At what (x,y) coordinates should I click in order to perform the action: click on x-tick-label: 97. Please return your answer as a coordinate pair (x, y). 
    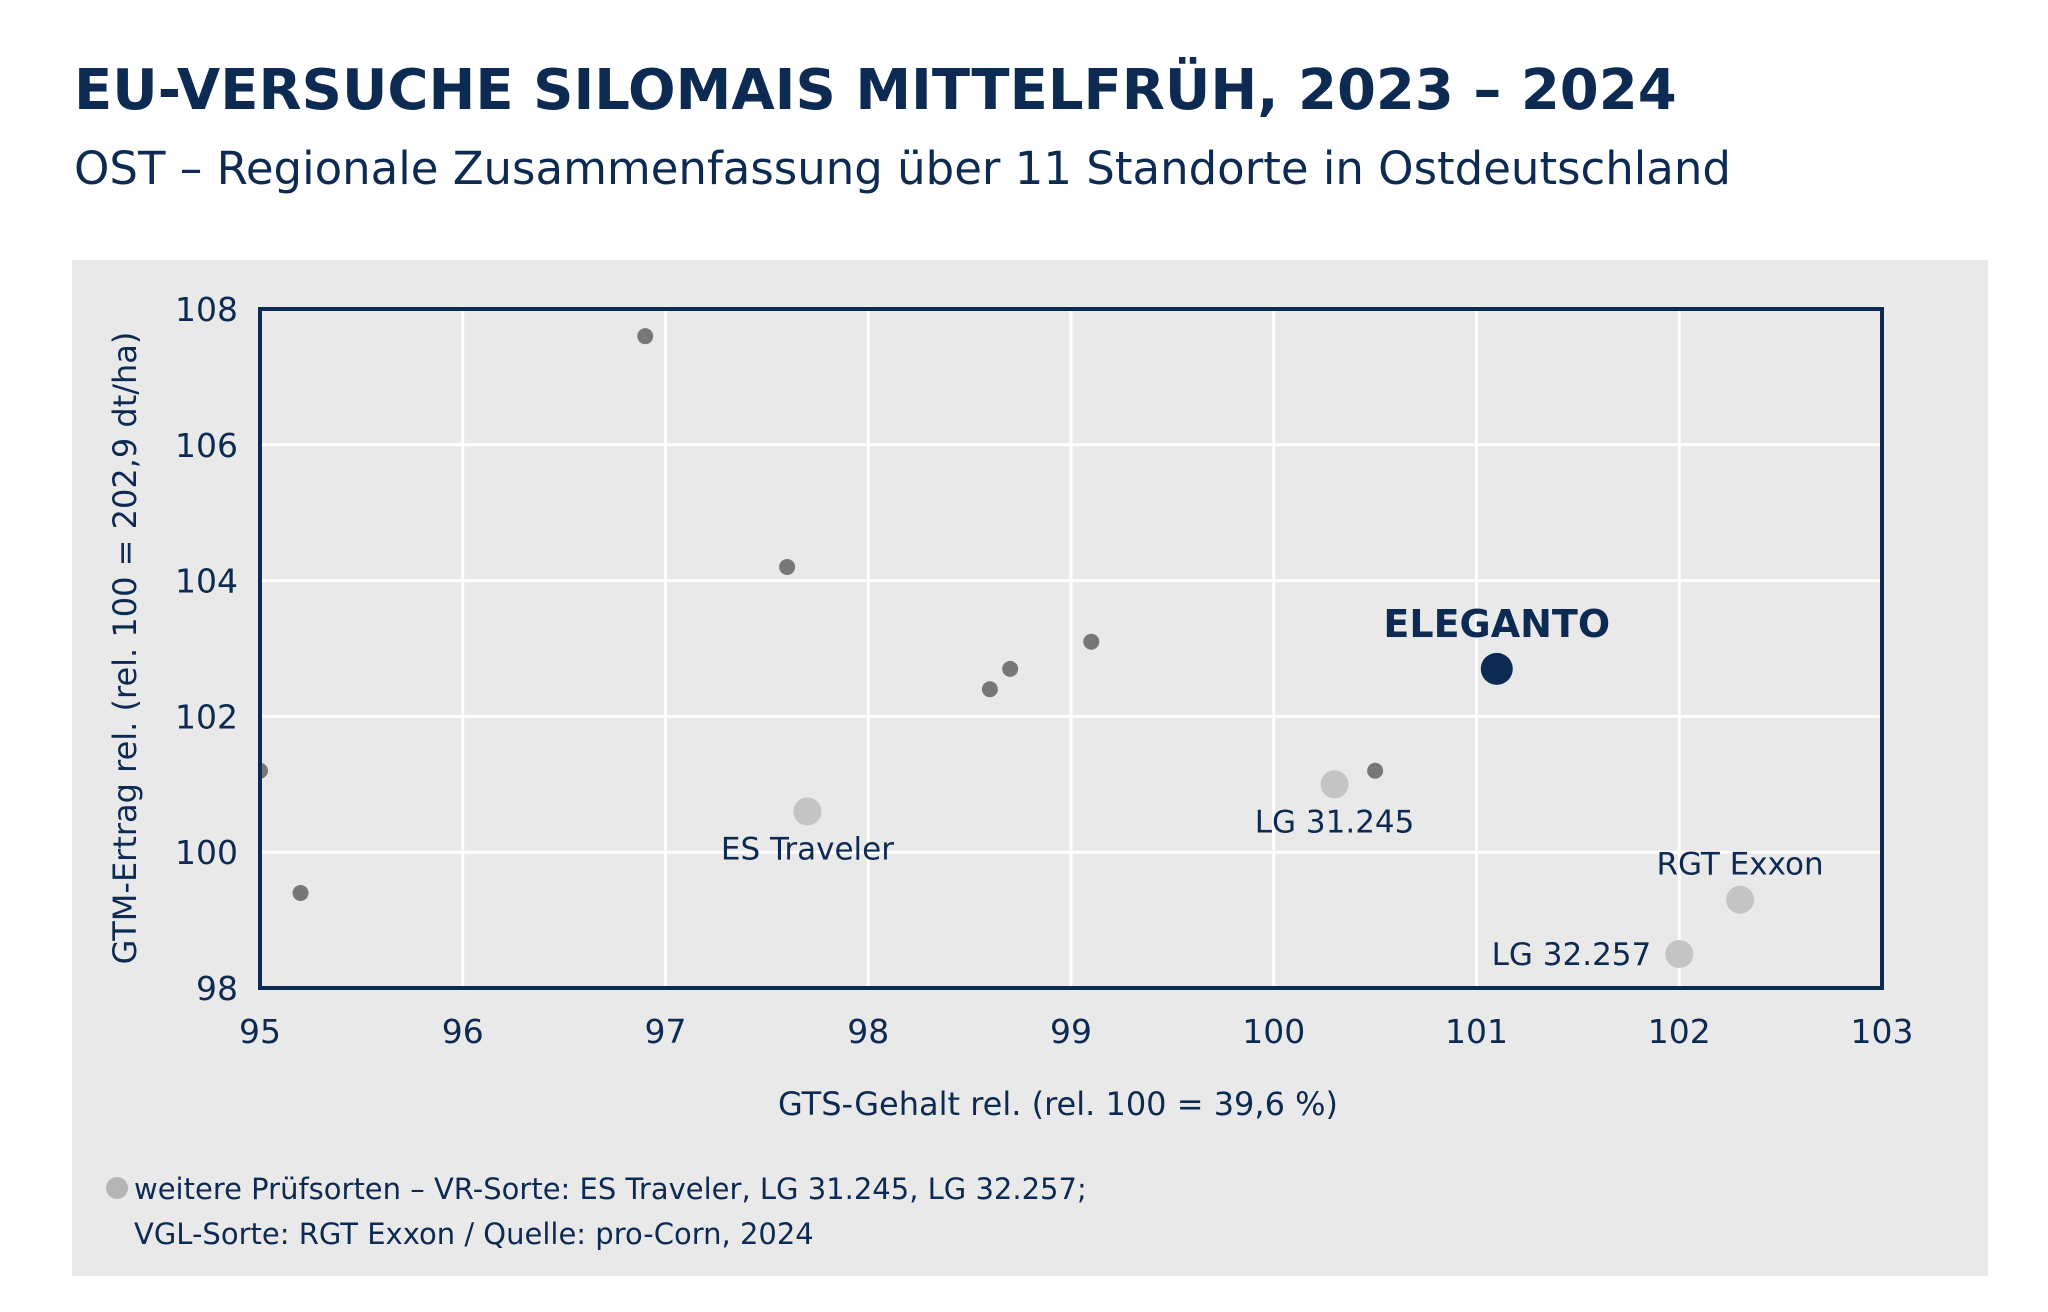
    Looking at the image, I should click on (666, 1031).